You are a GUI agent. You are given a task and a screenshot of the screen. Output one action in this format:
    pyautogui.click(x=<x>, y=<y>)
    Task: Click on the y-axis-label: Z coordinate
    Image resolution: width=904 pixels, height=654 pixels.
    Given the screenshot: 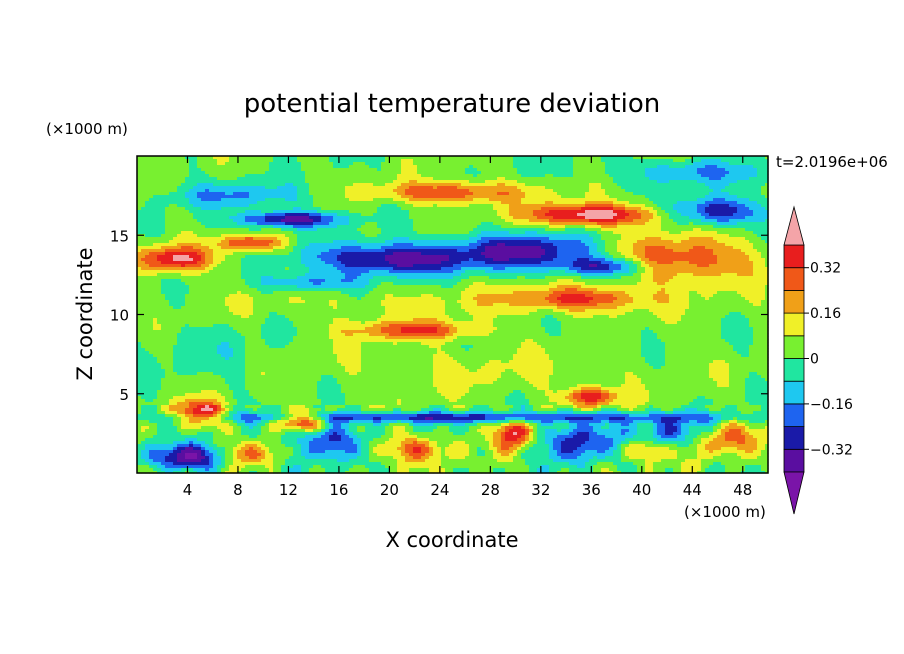 What is the action you would take?
    pyautogui.click(x=85, y=313)
    